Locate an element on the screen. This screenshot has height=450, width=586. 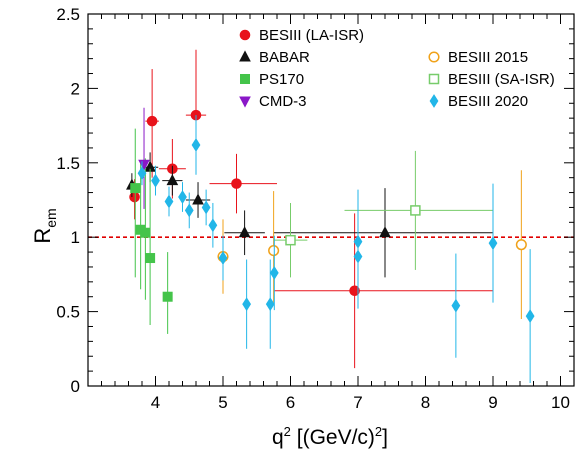
legend-label: CMD-3 is located at coordinates (283, 101).